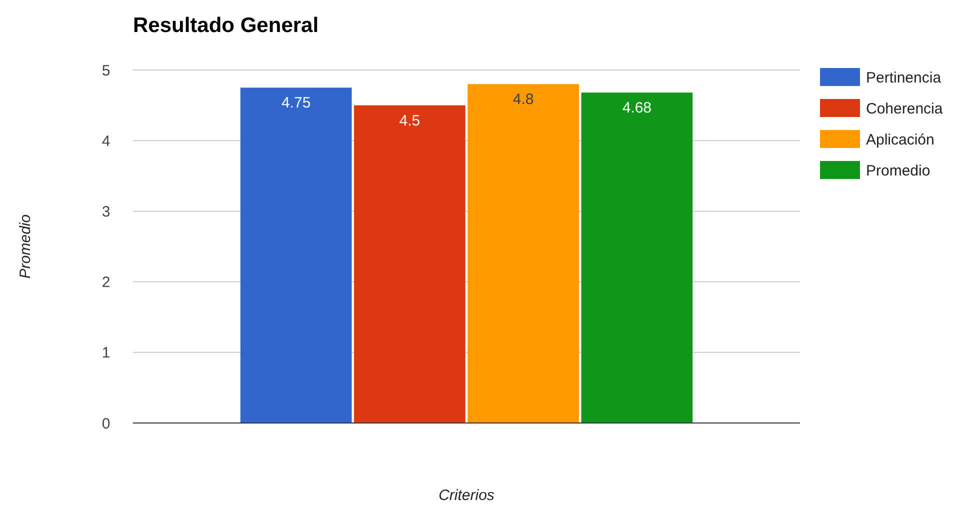  I want to click on legend-label: Coherencia, so click(905, 109).